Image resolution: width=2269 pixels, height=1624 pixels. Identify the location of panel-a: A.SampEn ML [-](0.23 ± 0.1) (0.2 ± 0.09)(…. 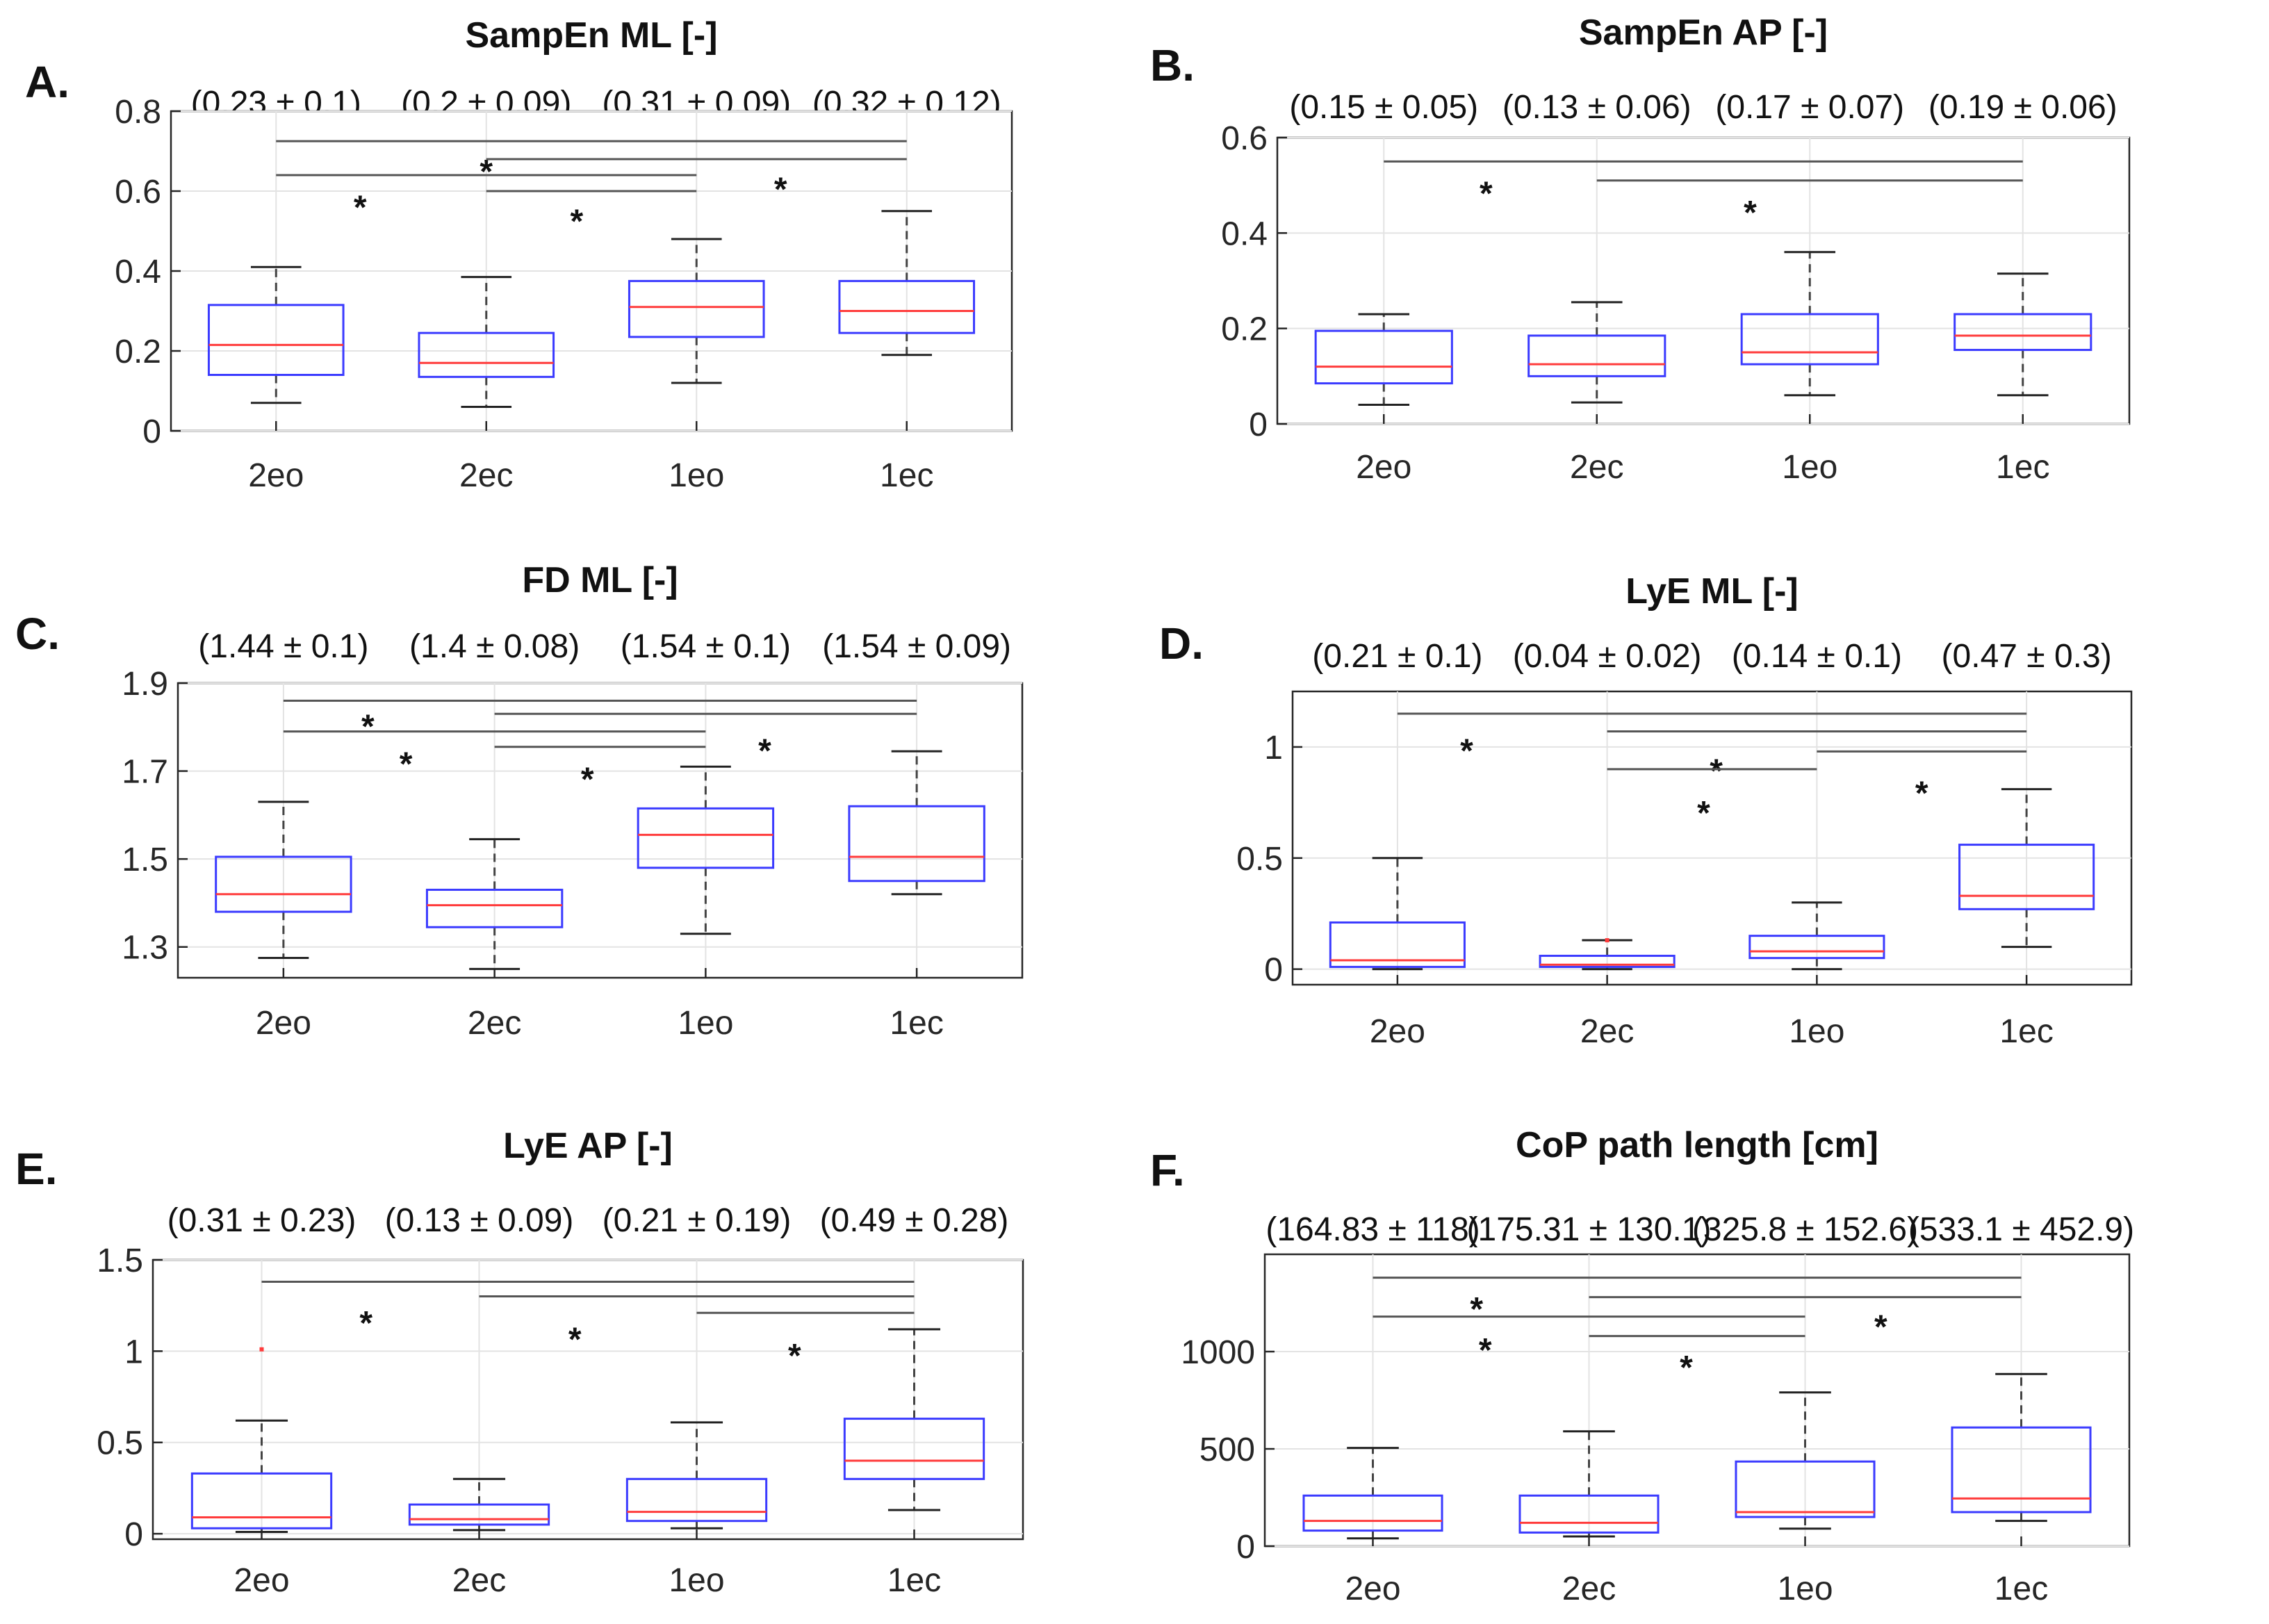
(519, 254).